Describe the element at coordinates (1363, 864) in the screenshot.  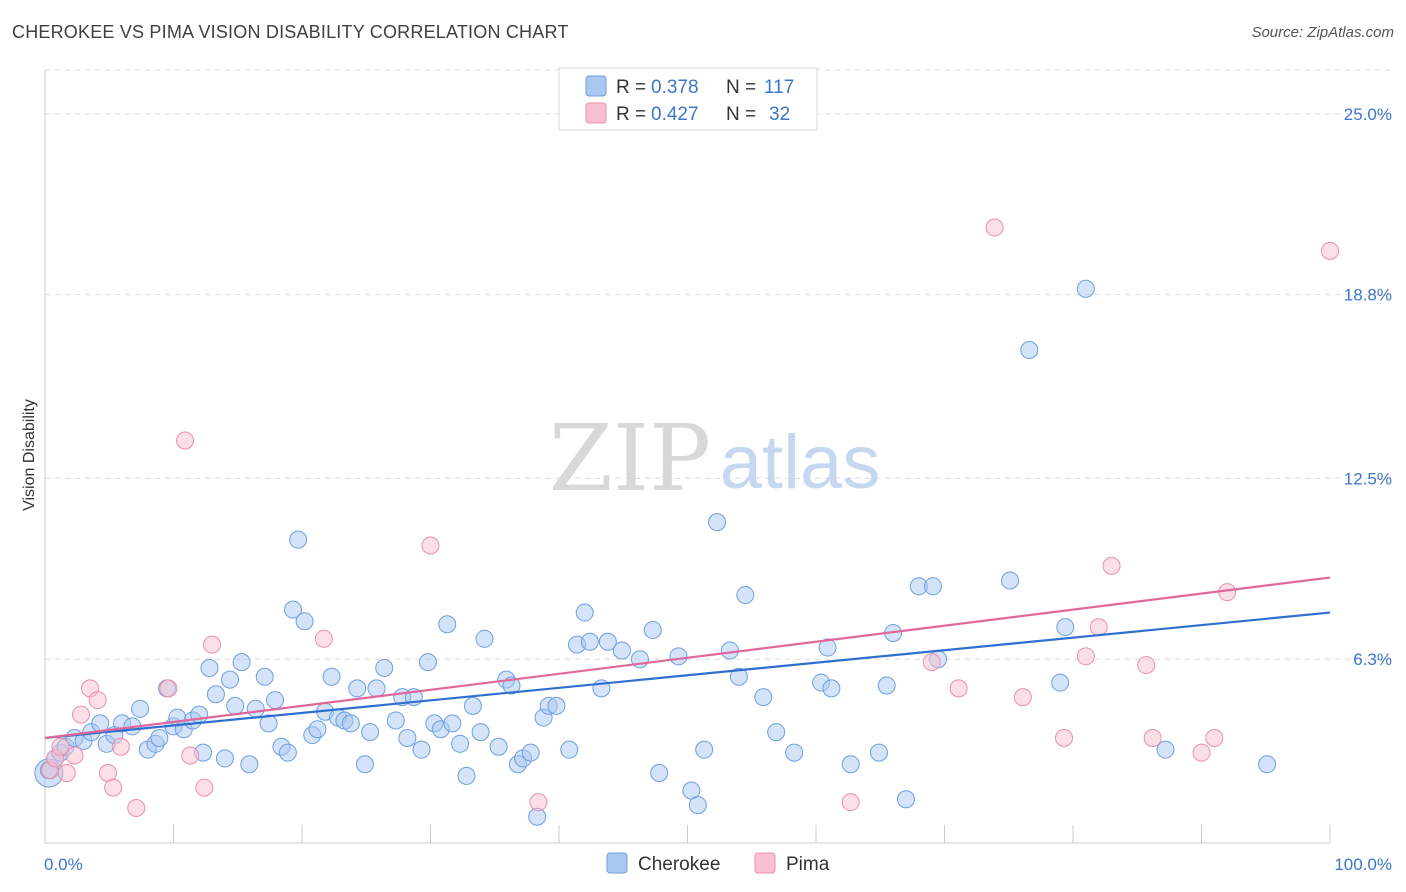
I see `x-tick-label: 100.0%` at that location.